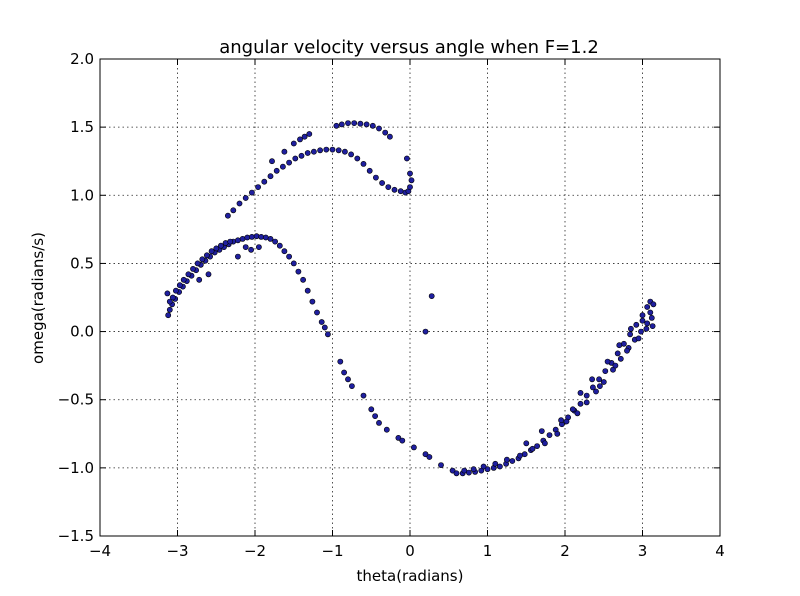 The image size is (800, 596). I want to click on x-tick-labels: −4 −3 −2 −1 0 1 2 3 4, so click(407, 551).